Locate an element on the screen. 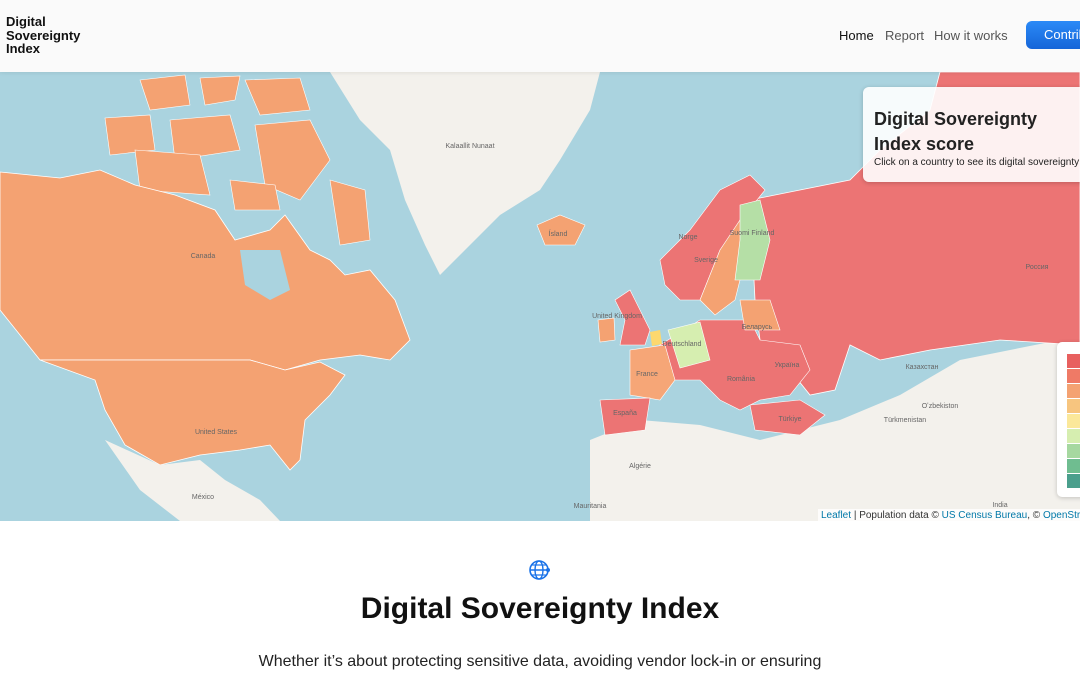  map-label: Ísland is located at coordinates (558, 233).